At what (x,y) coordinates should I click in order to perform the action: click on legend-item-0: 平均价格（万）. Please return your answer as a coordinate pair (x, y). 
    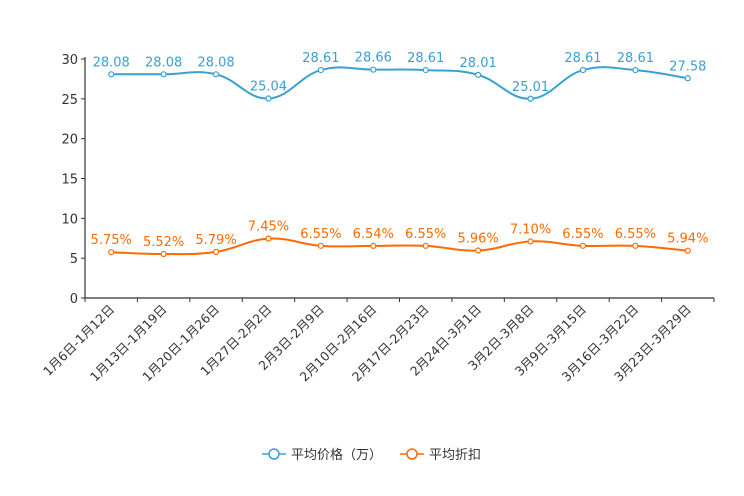
    Looking at the image, I should click on (322, 455).